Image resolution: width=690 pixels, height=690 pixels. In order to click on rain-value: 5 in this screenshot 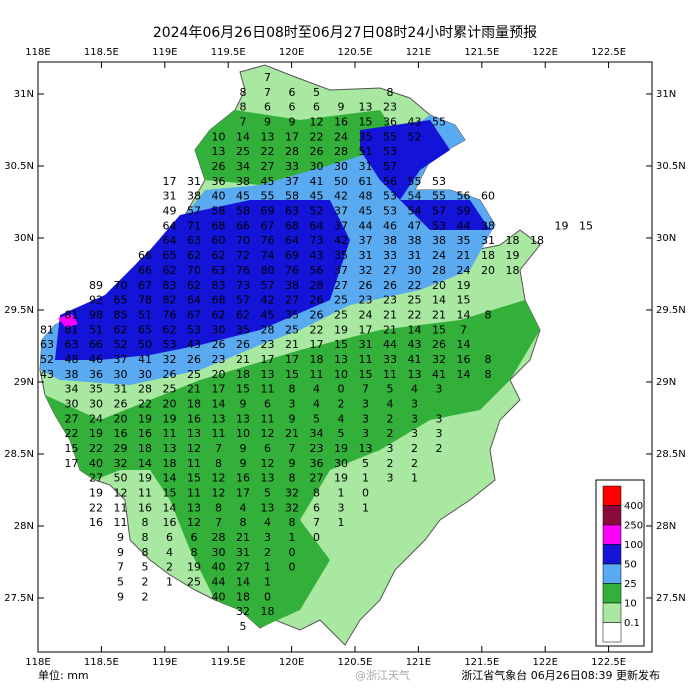, I will do `click(145, 567)`.